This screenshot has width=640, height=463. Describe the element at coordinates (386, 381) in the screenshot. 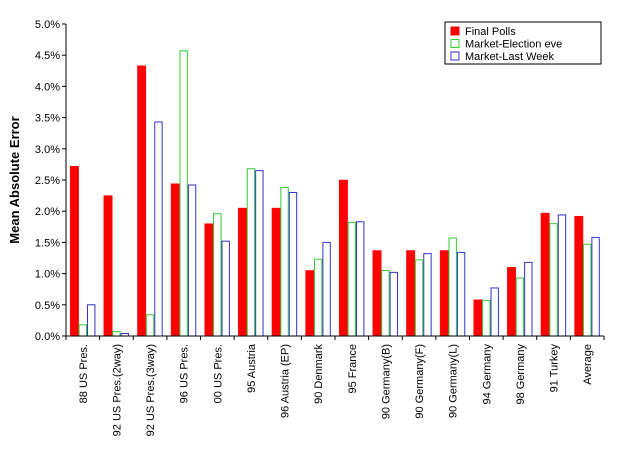

I see `x-tick-label: 90 Germany(B)` at that location.